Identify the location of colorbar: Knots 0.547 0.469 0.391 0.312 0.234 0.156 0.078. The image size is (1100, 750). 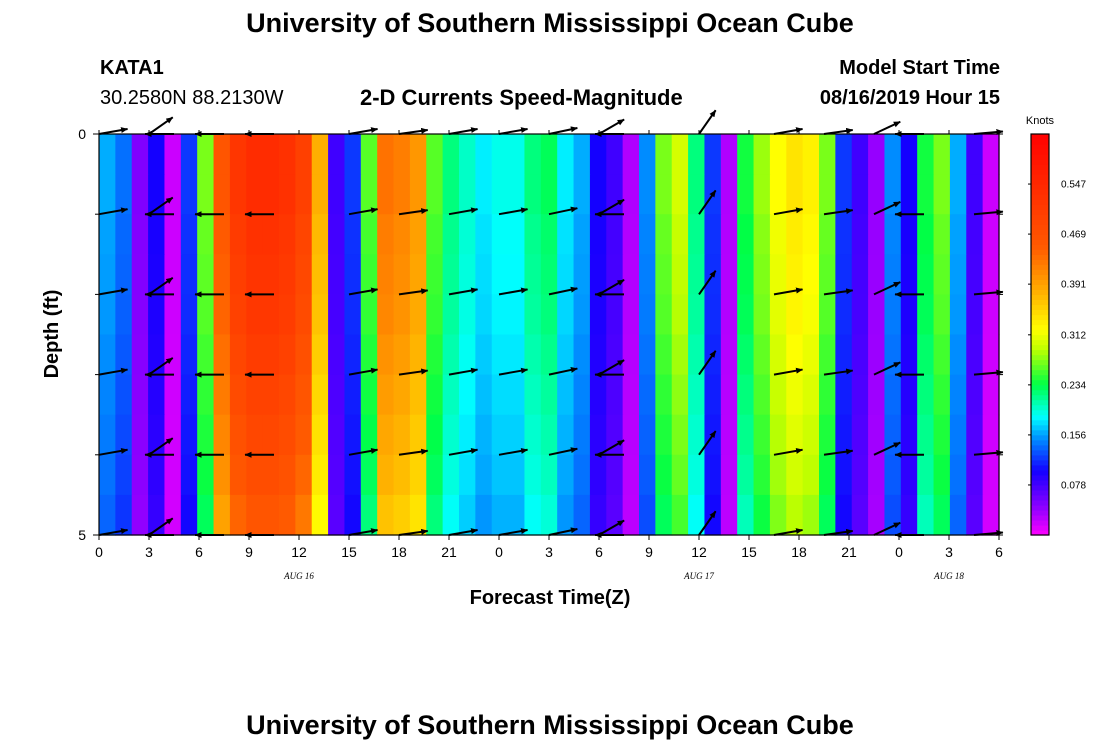
(1056, 325).